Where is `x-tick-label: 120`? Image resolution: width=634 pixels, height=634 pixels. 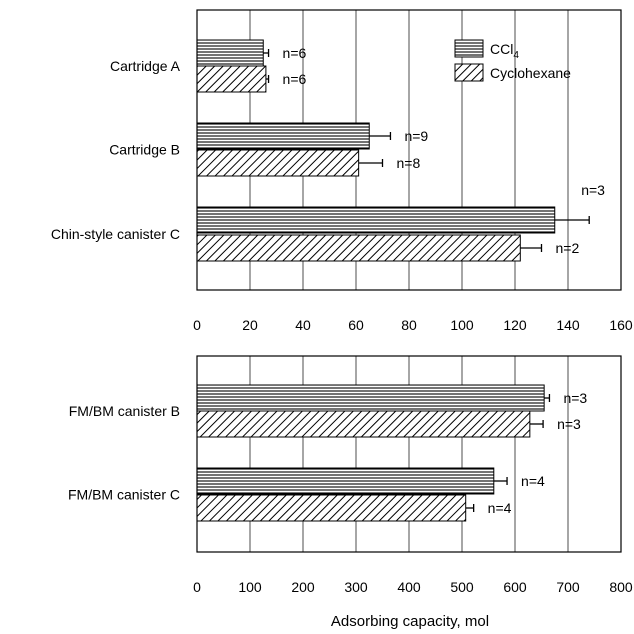 x-tick-label: 120 is located at coordinates (515, 325).